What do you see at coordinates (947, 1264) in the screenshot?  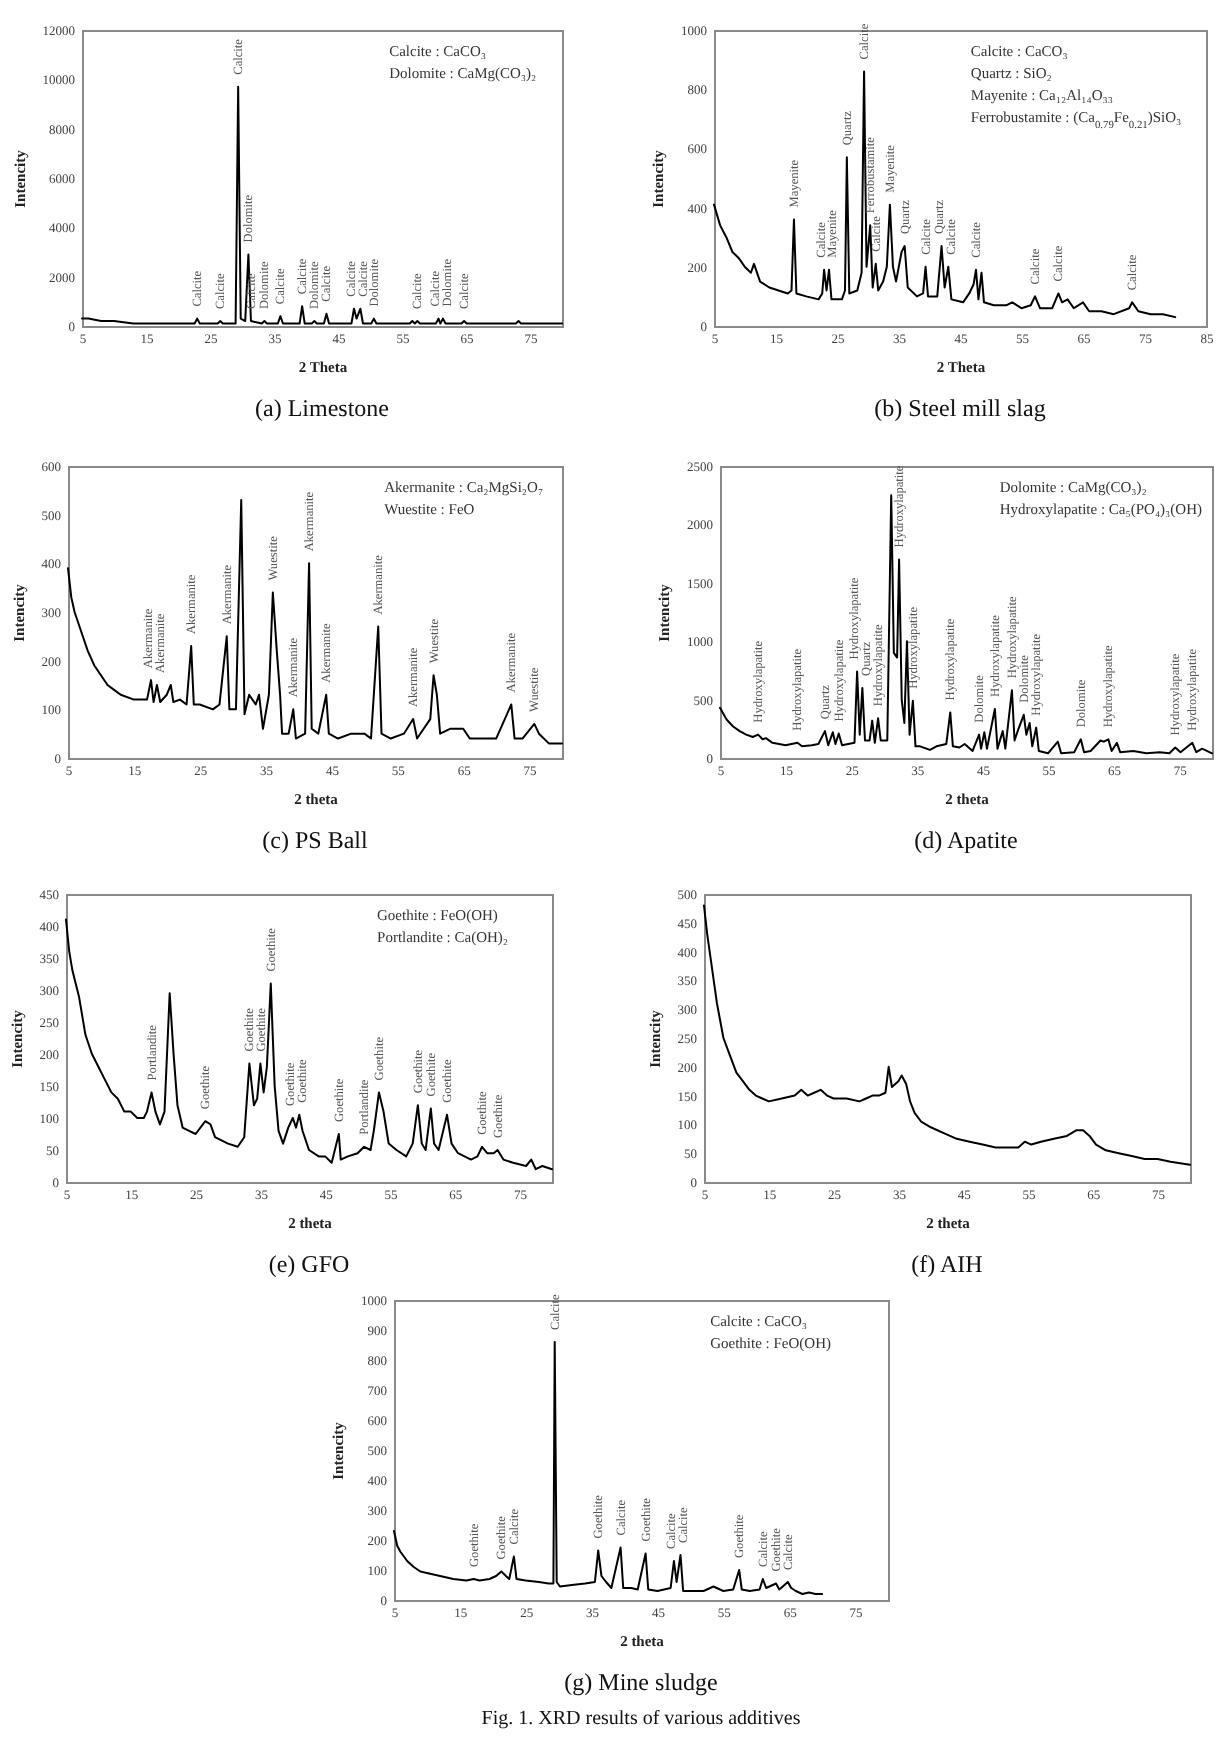 I see `text: (f) AIH` at bounding box center [947, 1264].